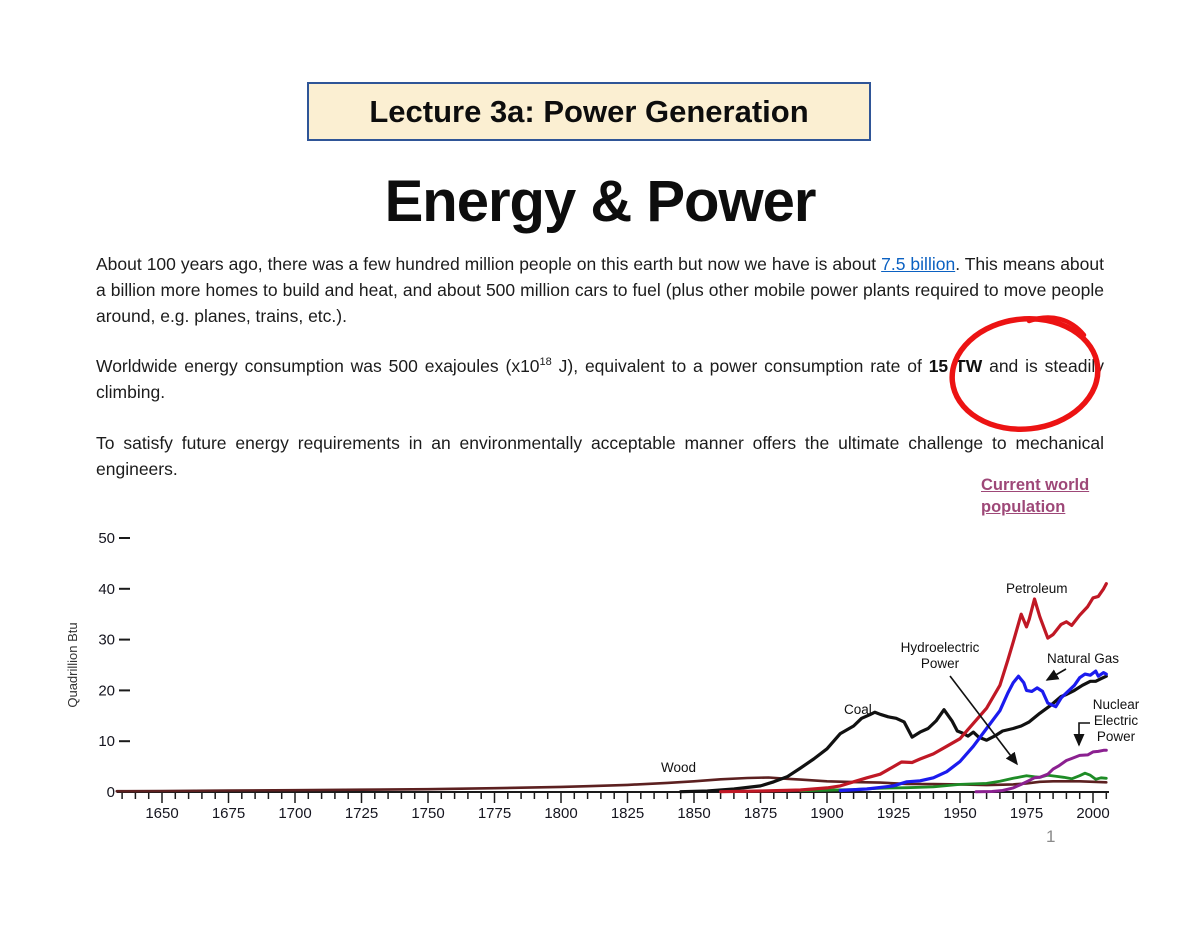 This screenshot has height=927, width=1200. What do you see at coordinates (294, 813) in the screenshot?
I see `svg-text: 1700` at bounding box center [294, 813].